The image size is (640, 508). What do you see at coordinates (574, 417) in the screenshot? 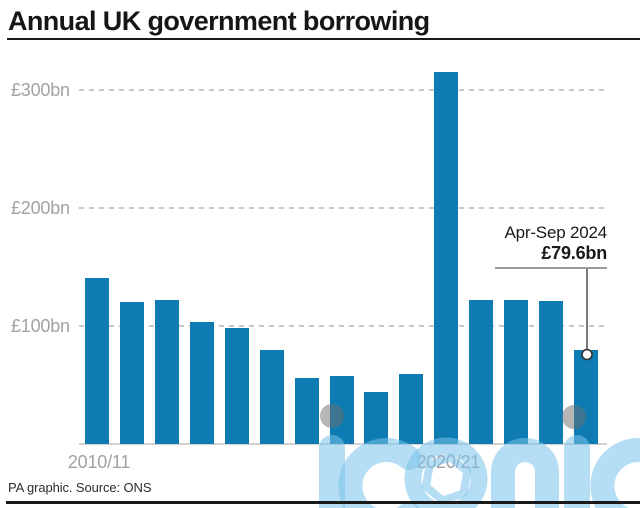
I see `watermark-i-dot2` at bounding box center [574, 417].